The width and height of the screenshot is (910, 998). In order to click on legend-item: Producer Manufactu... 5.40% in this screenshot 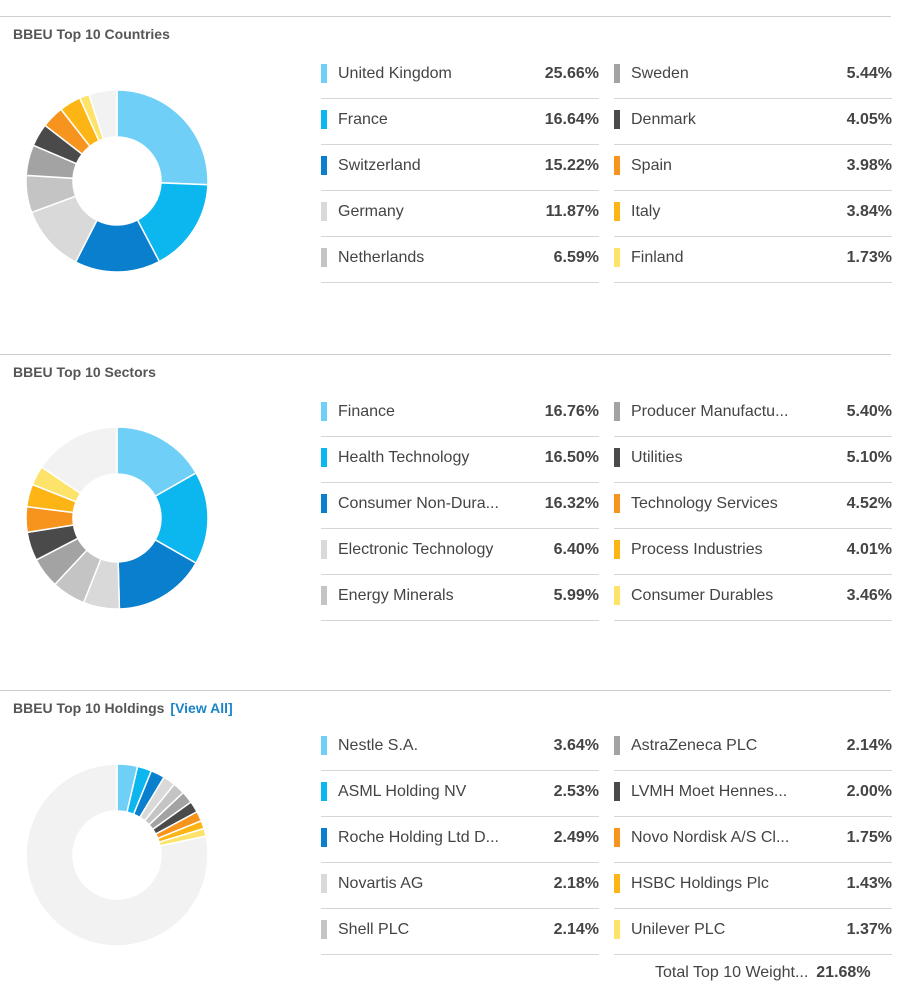, I will do `click(753, 414)`.